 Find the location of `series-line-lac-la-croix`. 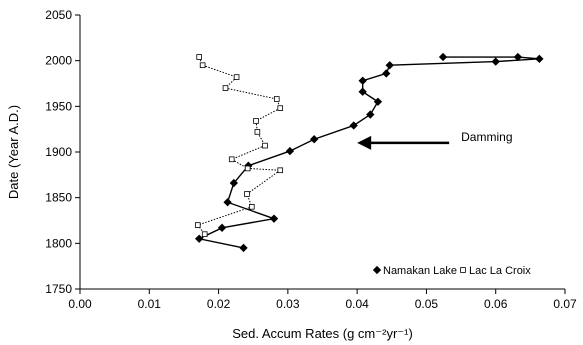

series-line-lac-la-croix is located at coordinates (239, 145).